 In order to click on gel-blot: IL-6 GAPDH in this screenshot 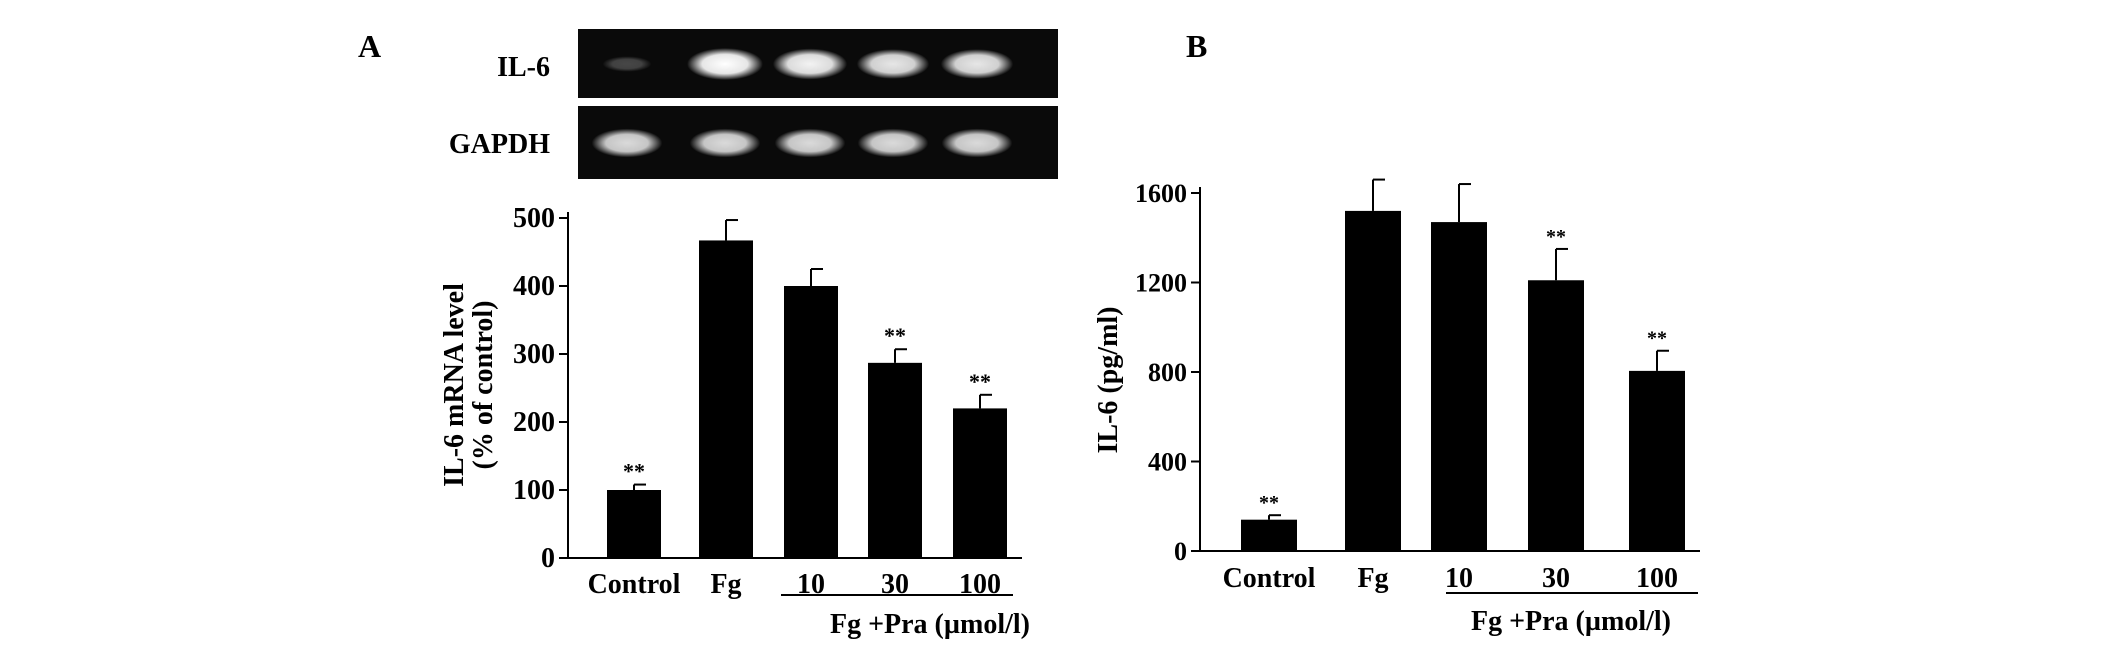, I will do `click(753, 104)`.